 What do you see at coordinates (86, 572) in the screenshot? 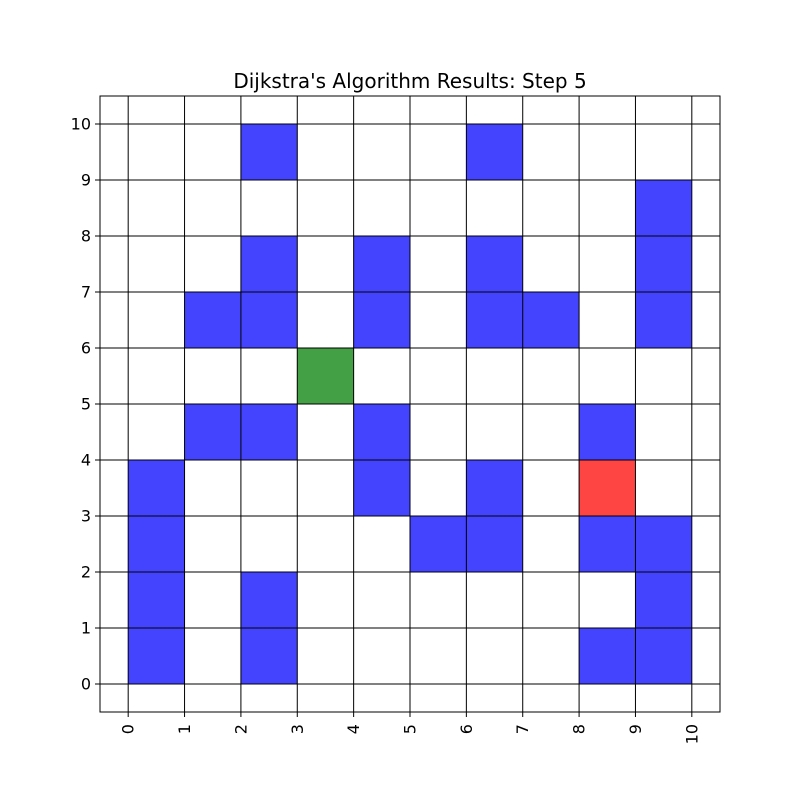
I see `y-tick-label: 2` at bounding box center [86, 572].